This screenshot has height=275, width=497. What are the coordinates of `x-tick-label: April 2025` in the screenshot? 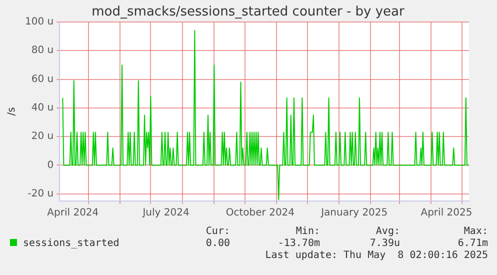 It's located at (446, 213).